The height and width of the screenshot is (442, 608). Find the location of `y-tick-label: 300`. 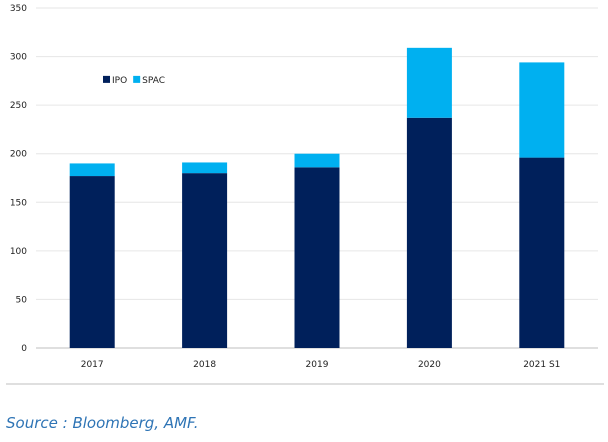

y-tick-label: 300 is located at coordinates (18, 58).